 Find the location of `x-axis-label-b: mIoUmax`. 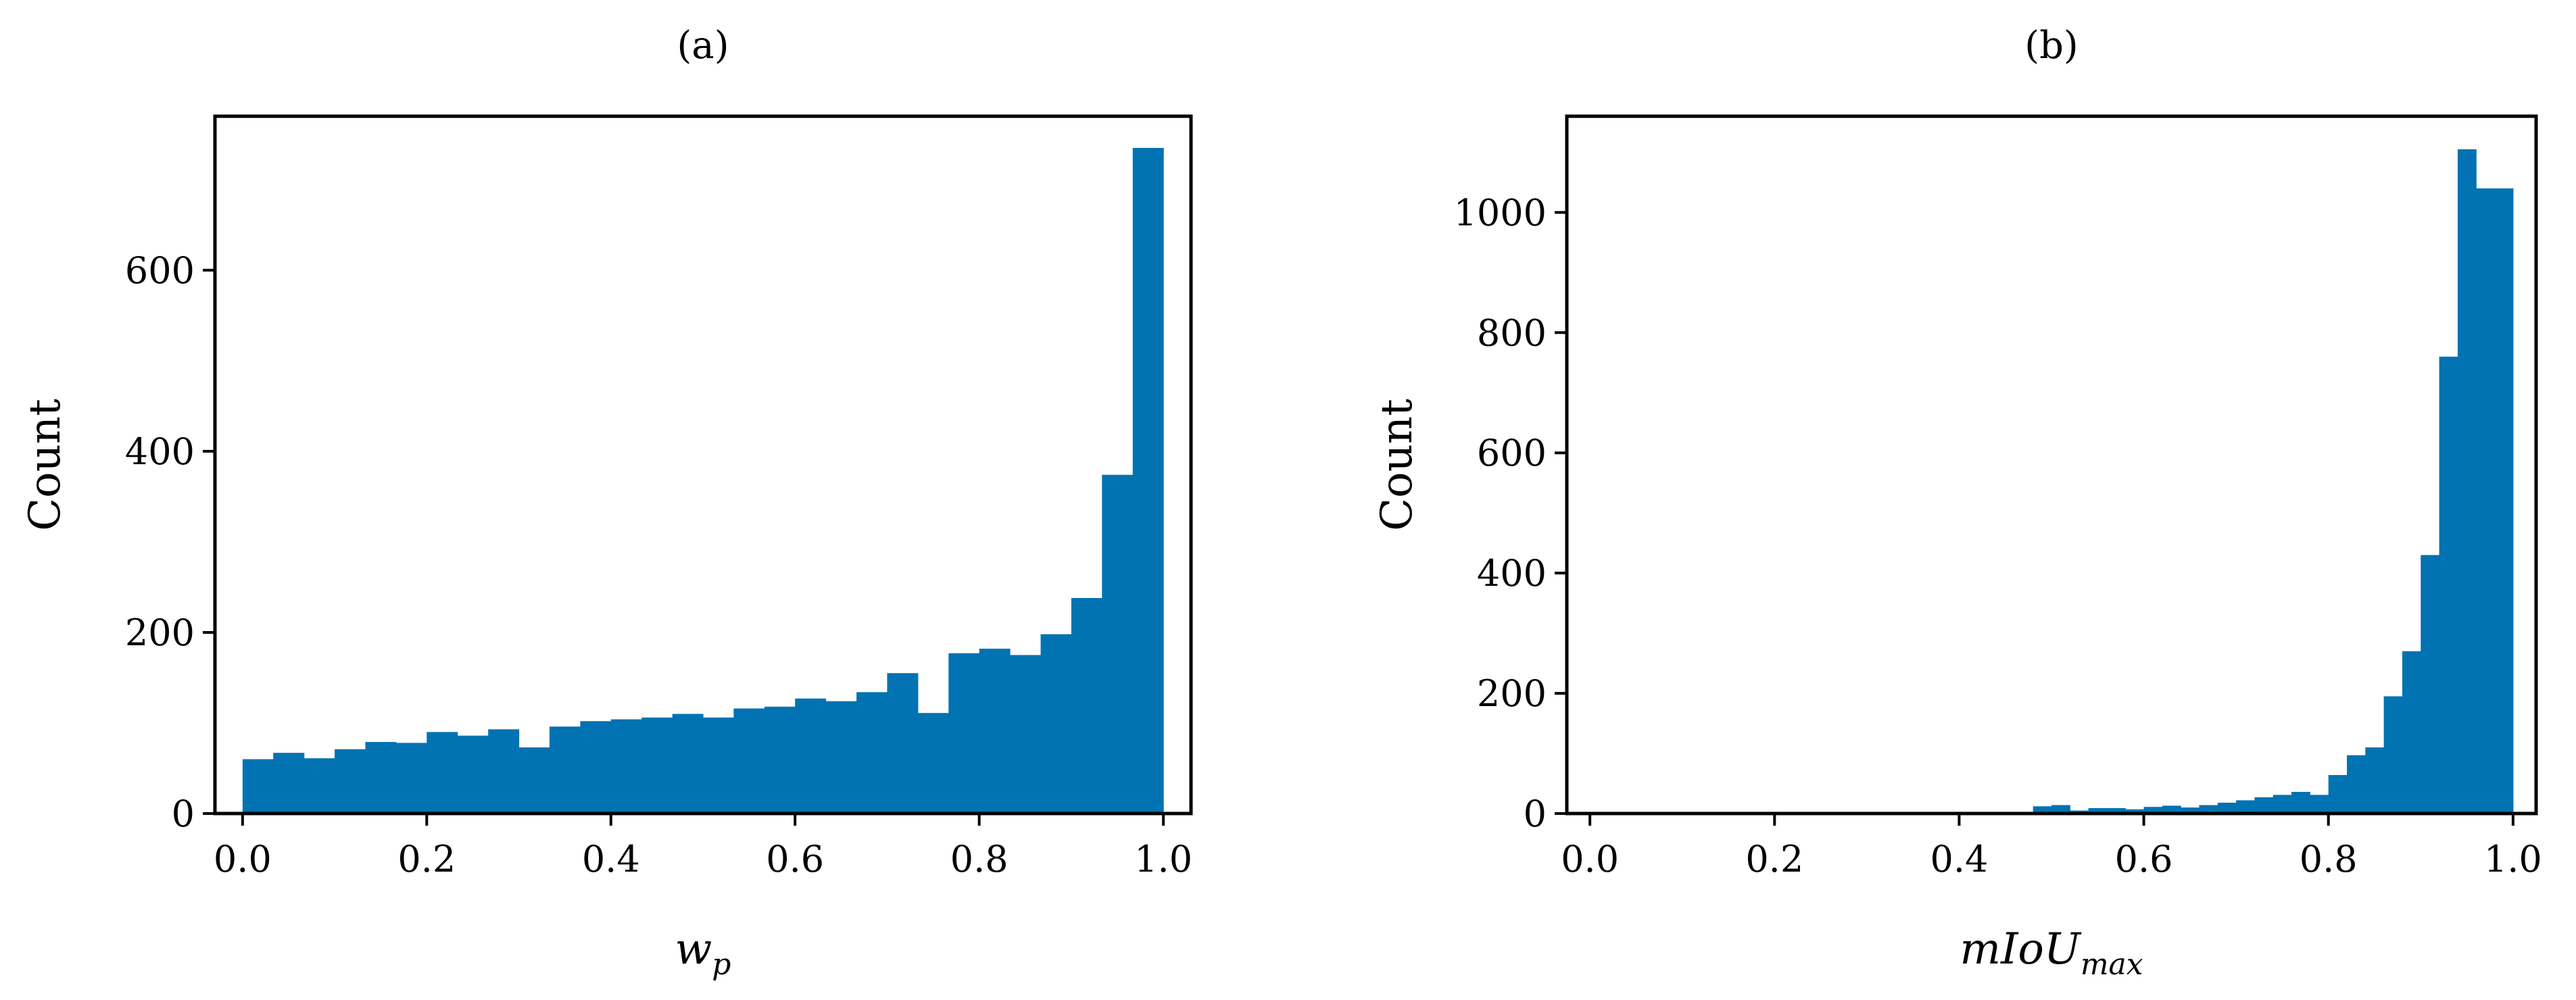

x-axis-label-b: mIoUmax is located at coordinates (2051, 953).